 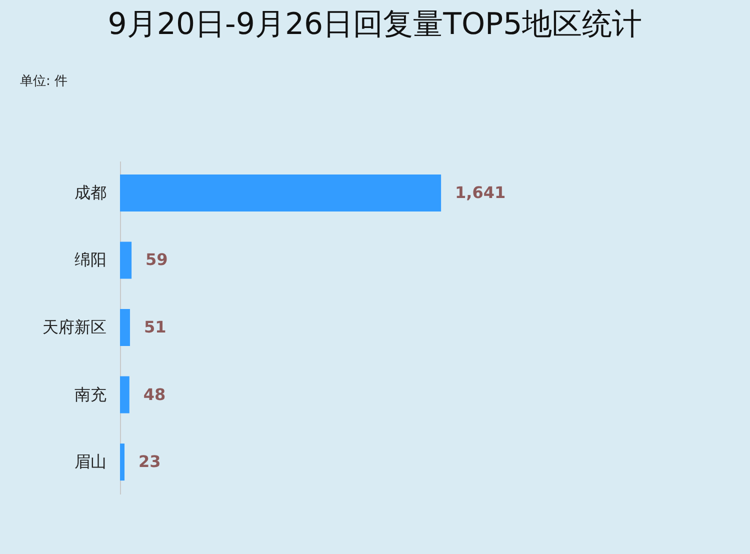 I want to click on data-label: 59, so click(x=157, y=260).